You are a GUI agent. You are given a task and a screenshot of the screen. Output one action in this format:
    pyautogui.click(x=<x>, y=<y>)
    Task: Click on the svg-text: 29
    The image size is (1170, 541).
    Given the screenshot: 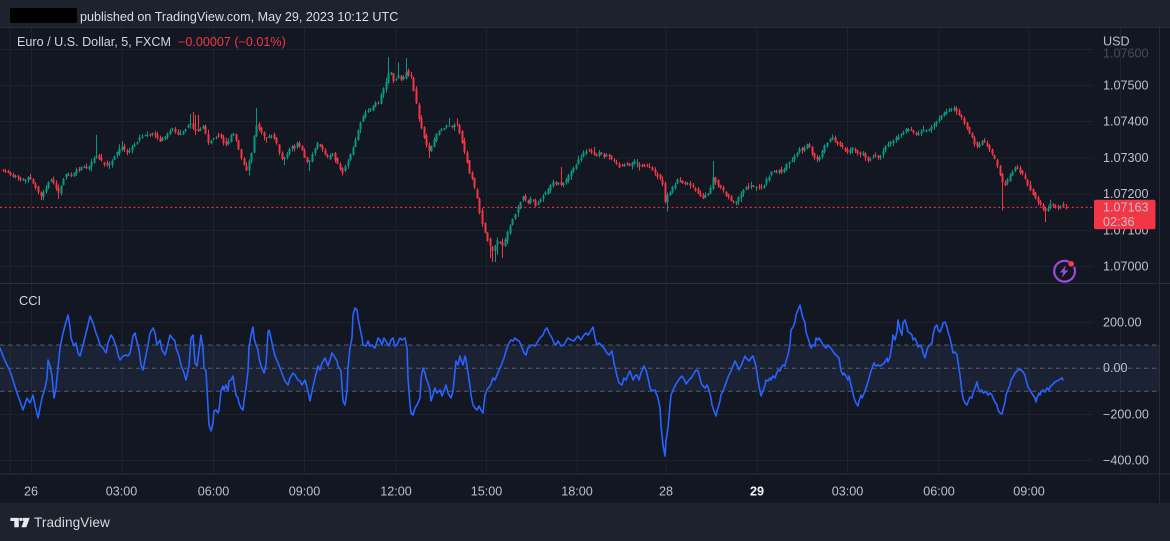 What is the action you would take?
    pyautogui.click(x=757, y=492)
    